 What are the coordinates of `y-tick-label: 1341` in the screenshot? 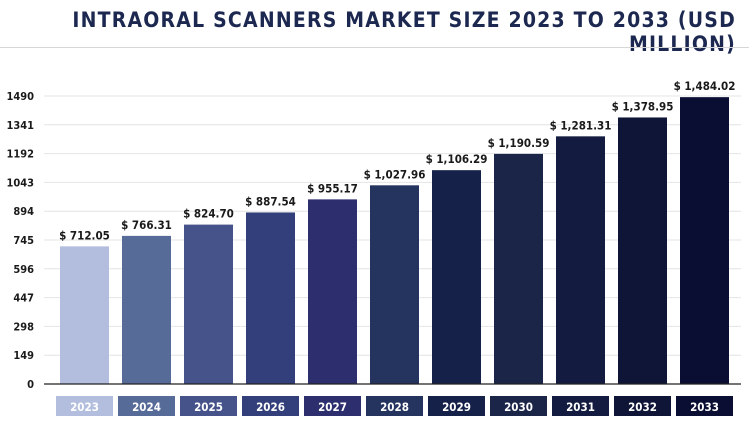 It's located at (20, 125).